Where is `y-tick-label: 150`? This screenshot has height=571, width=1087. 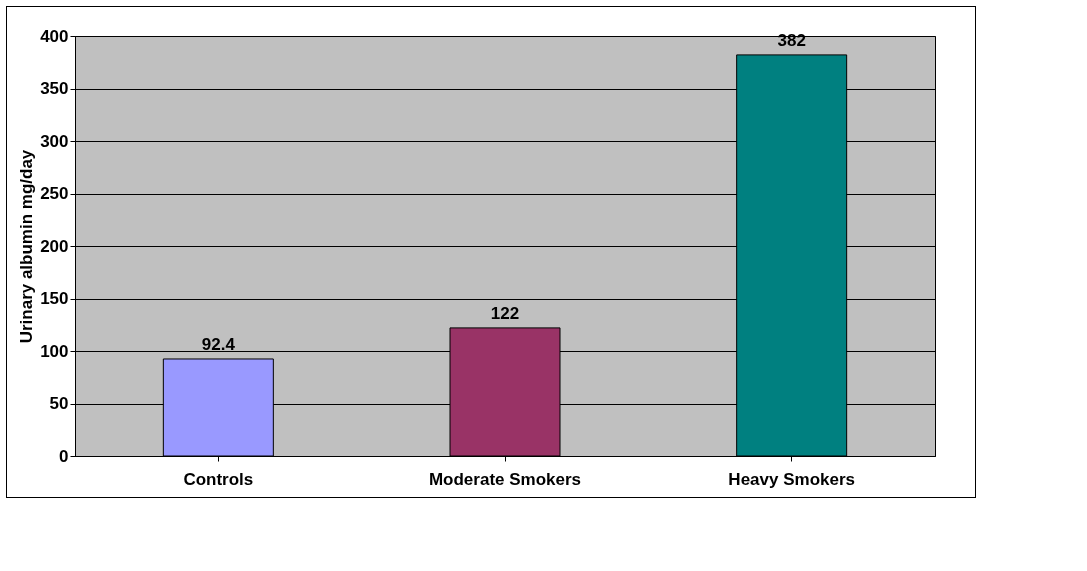
y-tick-label: 150 is located at coordinates (54, 298).